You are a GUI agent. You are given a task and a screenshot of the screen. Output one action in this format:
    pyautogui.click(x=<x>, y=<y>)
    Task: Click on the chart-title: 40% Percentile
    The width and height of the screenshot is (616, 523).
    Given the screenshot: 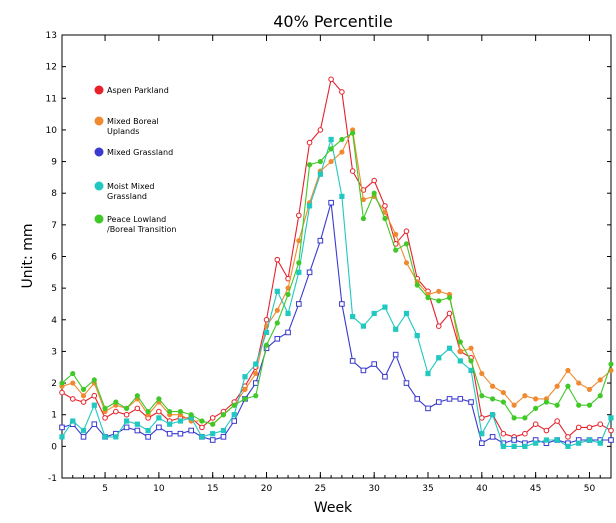 What is the action you would take?
    pyautogui.click(x=333, y=21)
    